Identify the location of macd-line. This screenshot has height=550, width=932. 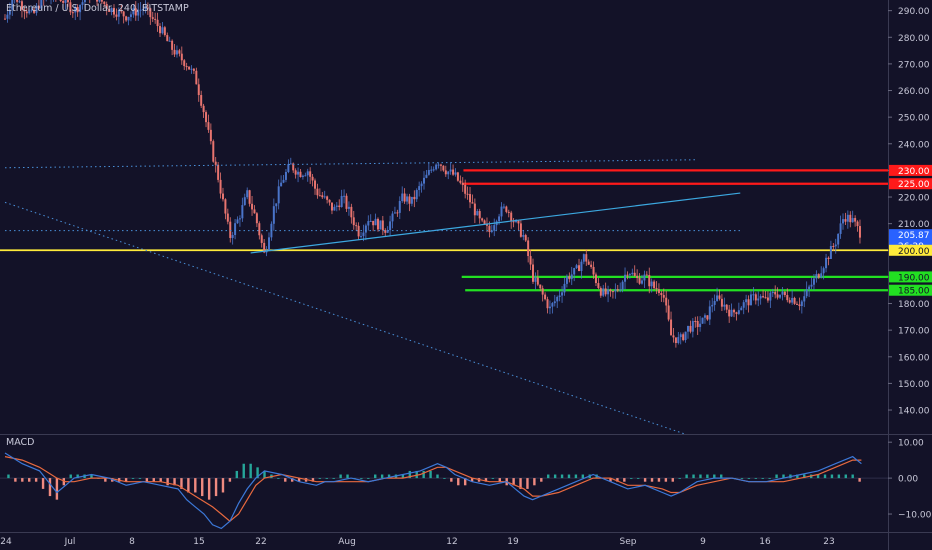
(433, 491).